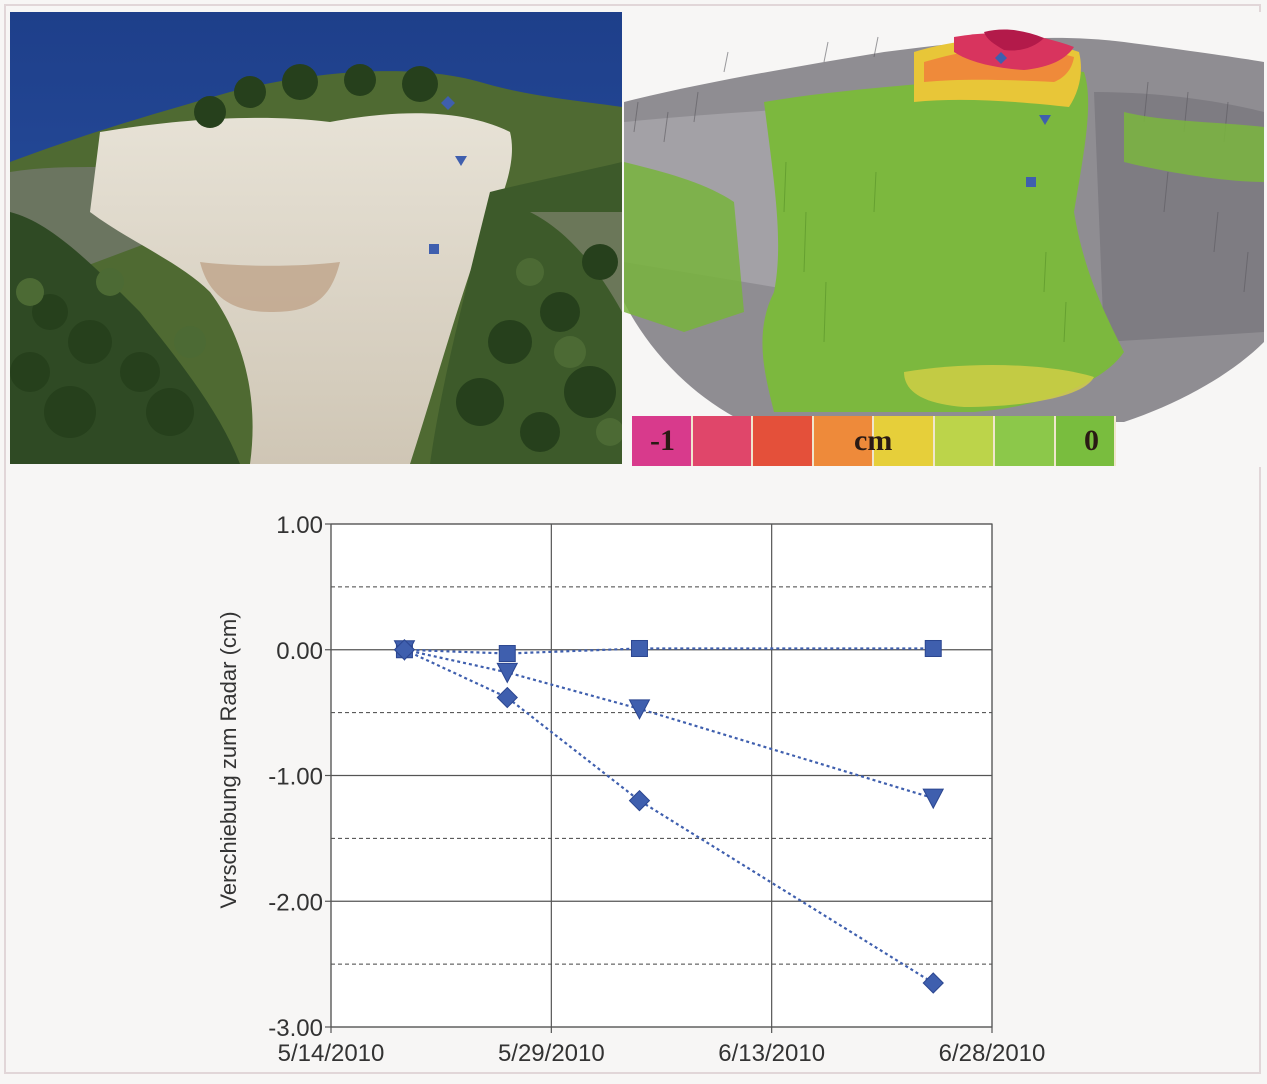  Describe the element at coordinates (551, 1053) in the screenshot. I see `x-tick-label: 5/29/2010` at that location.